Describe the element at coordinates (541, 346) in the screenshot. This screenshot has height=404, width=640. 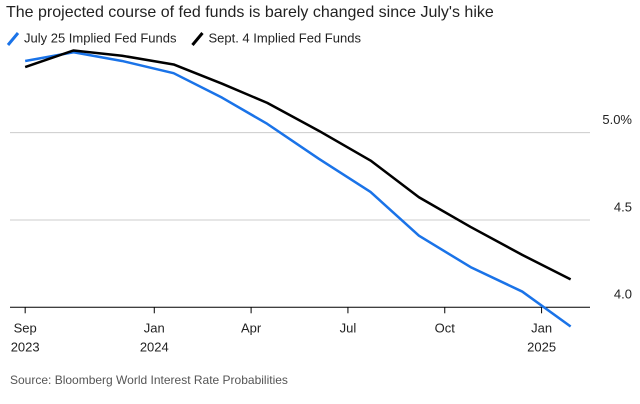
I see `x-tick-year: 2025` at that location.